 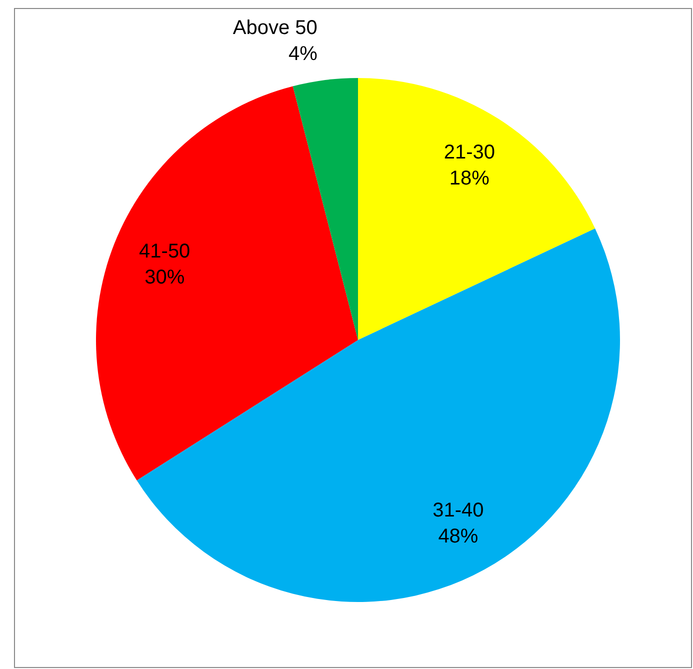 I want to click on data-label: 48%, so click(x=458, y=536).